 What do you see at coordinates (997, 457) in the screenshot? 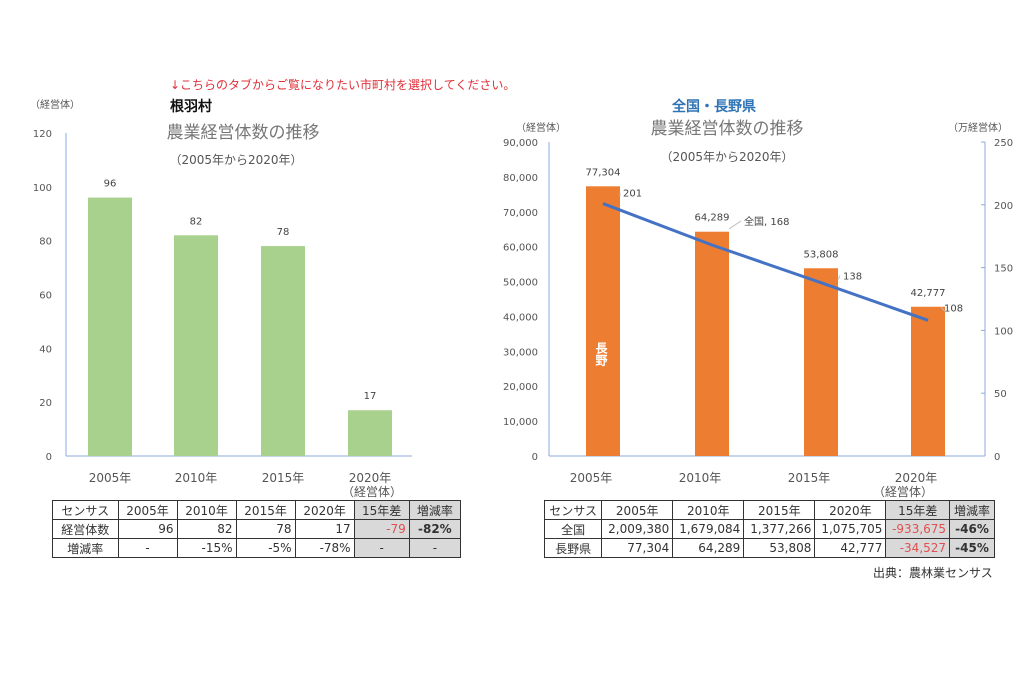
I see `y2-tick-label: 0` at bounding box center [997, 457].